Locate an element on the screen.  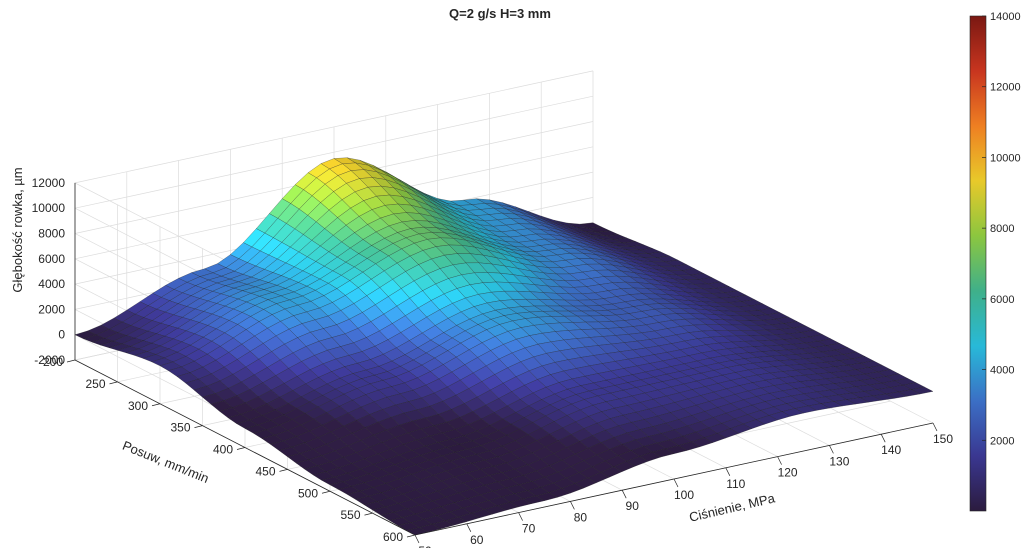
x-tick-label: 80 is located at coordinates (581, 517).